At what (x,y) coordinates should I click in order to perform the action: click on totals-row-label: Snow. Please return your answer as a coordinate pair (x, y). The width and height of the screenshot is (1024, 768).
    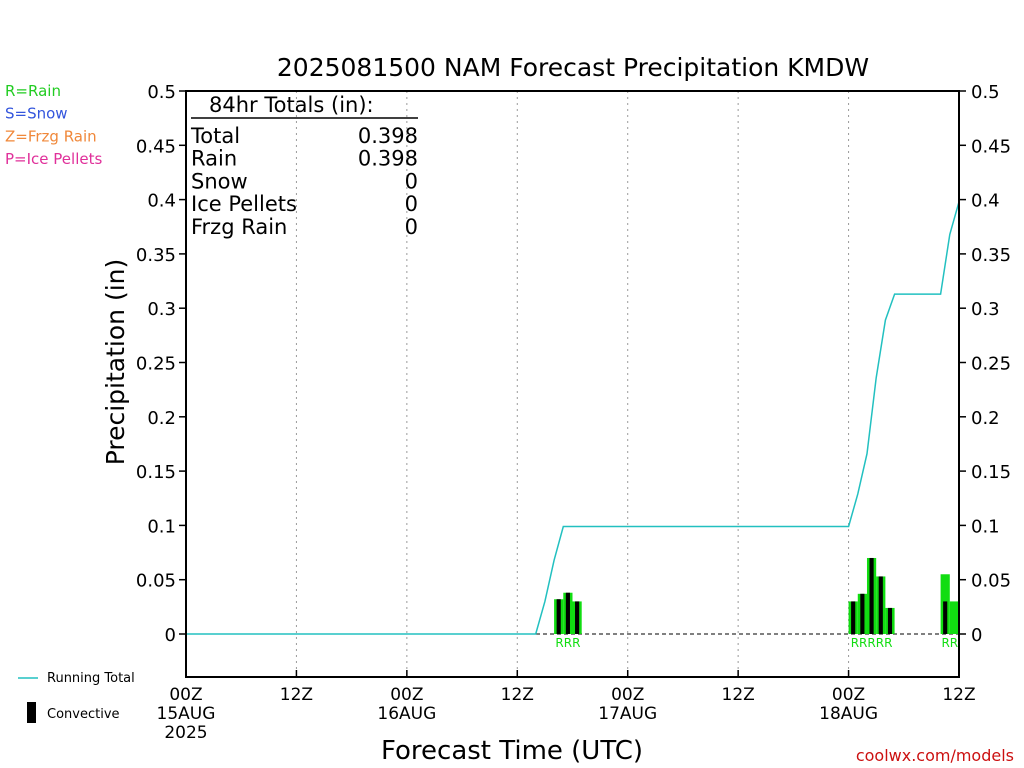
    Looking at the image, I should click on (219, 181).